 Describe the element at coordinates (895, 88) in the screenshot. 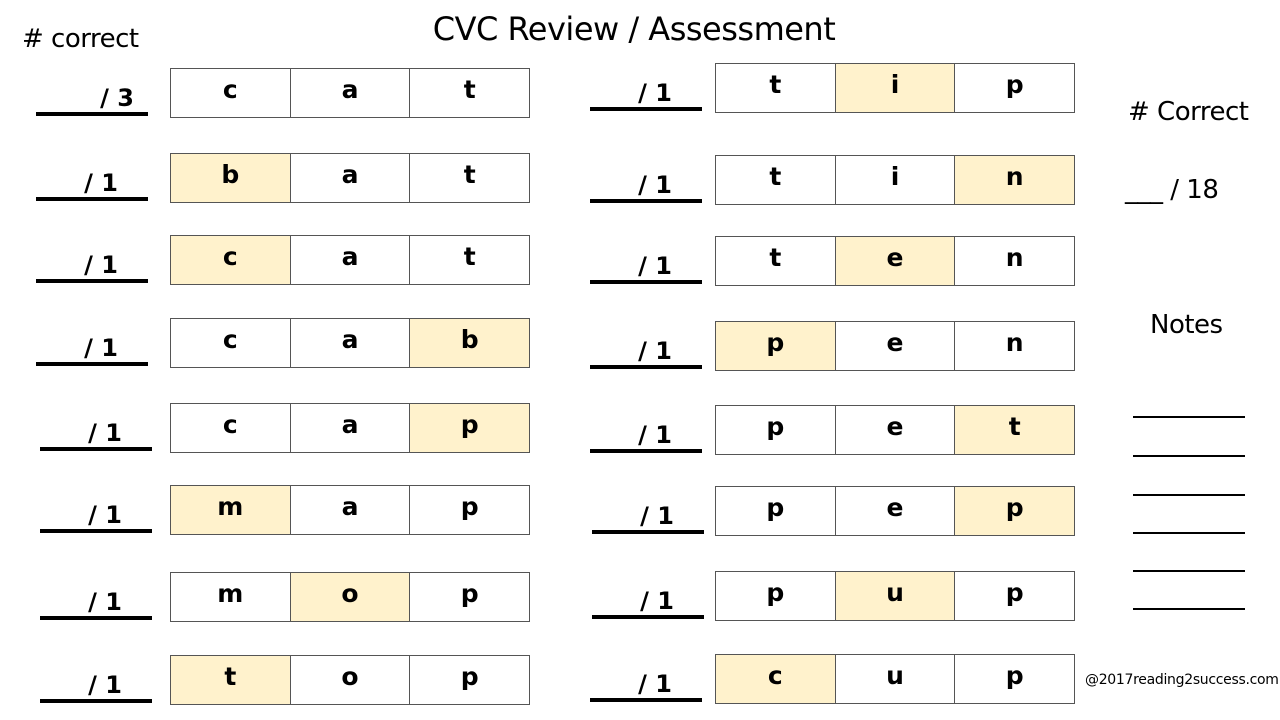

I see `letter-cell-highlighted: i` at that location.